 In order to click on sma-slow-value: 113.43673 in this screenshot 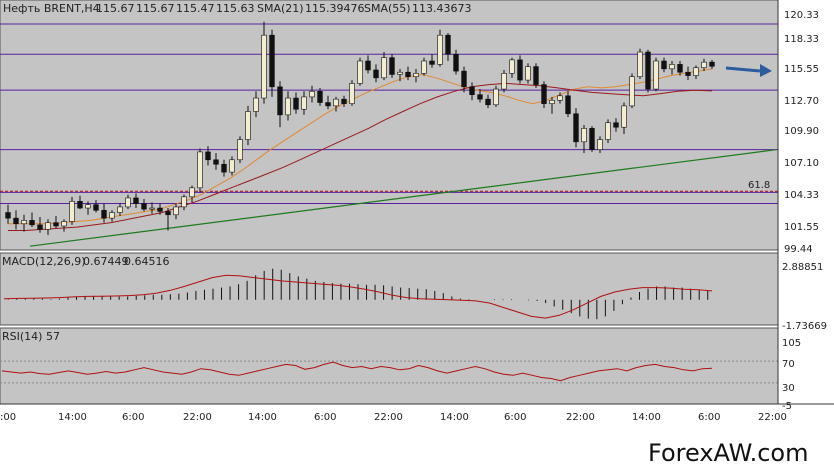, I will do `click(442, 8)`.